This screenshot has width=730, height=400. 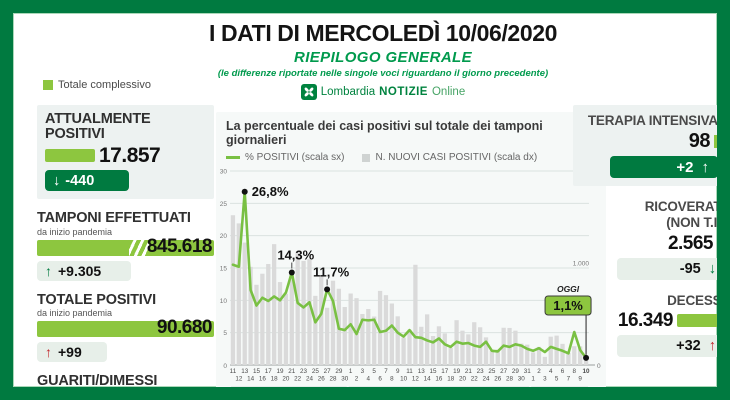 What do you see at coordinates (80, 180) in the screenshot?
I see `delta-value: -440` at bounding box center [80, 180].